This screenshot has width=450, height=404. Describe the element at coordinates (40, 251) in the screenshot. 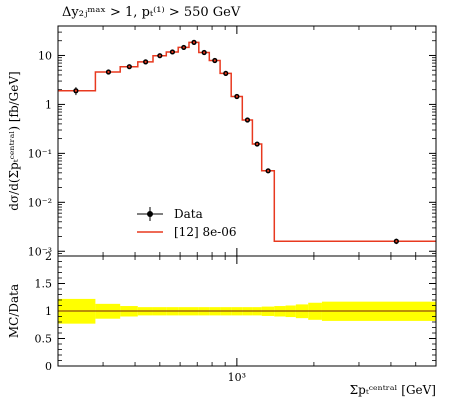

I see `main-y-tick-label: 10⁻³` at that location.